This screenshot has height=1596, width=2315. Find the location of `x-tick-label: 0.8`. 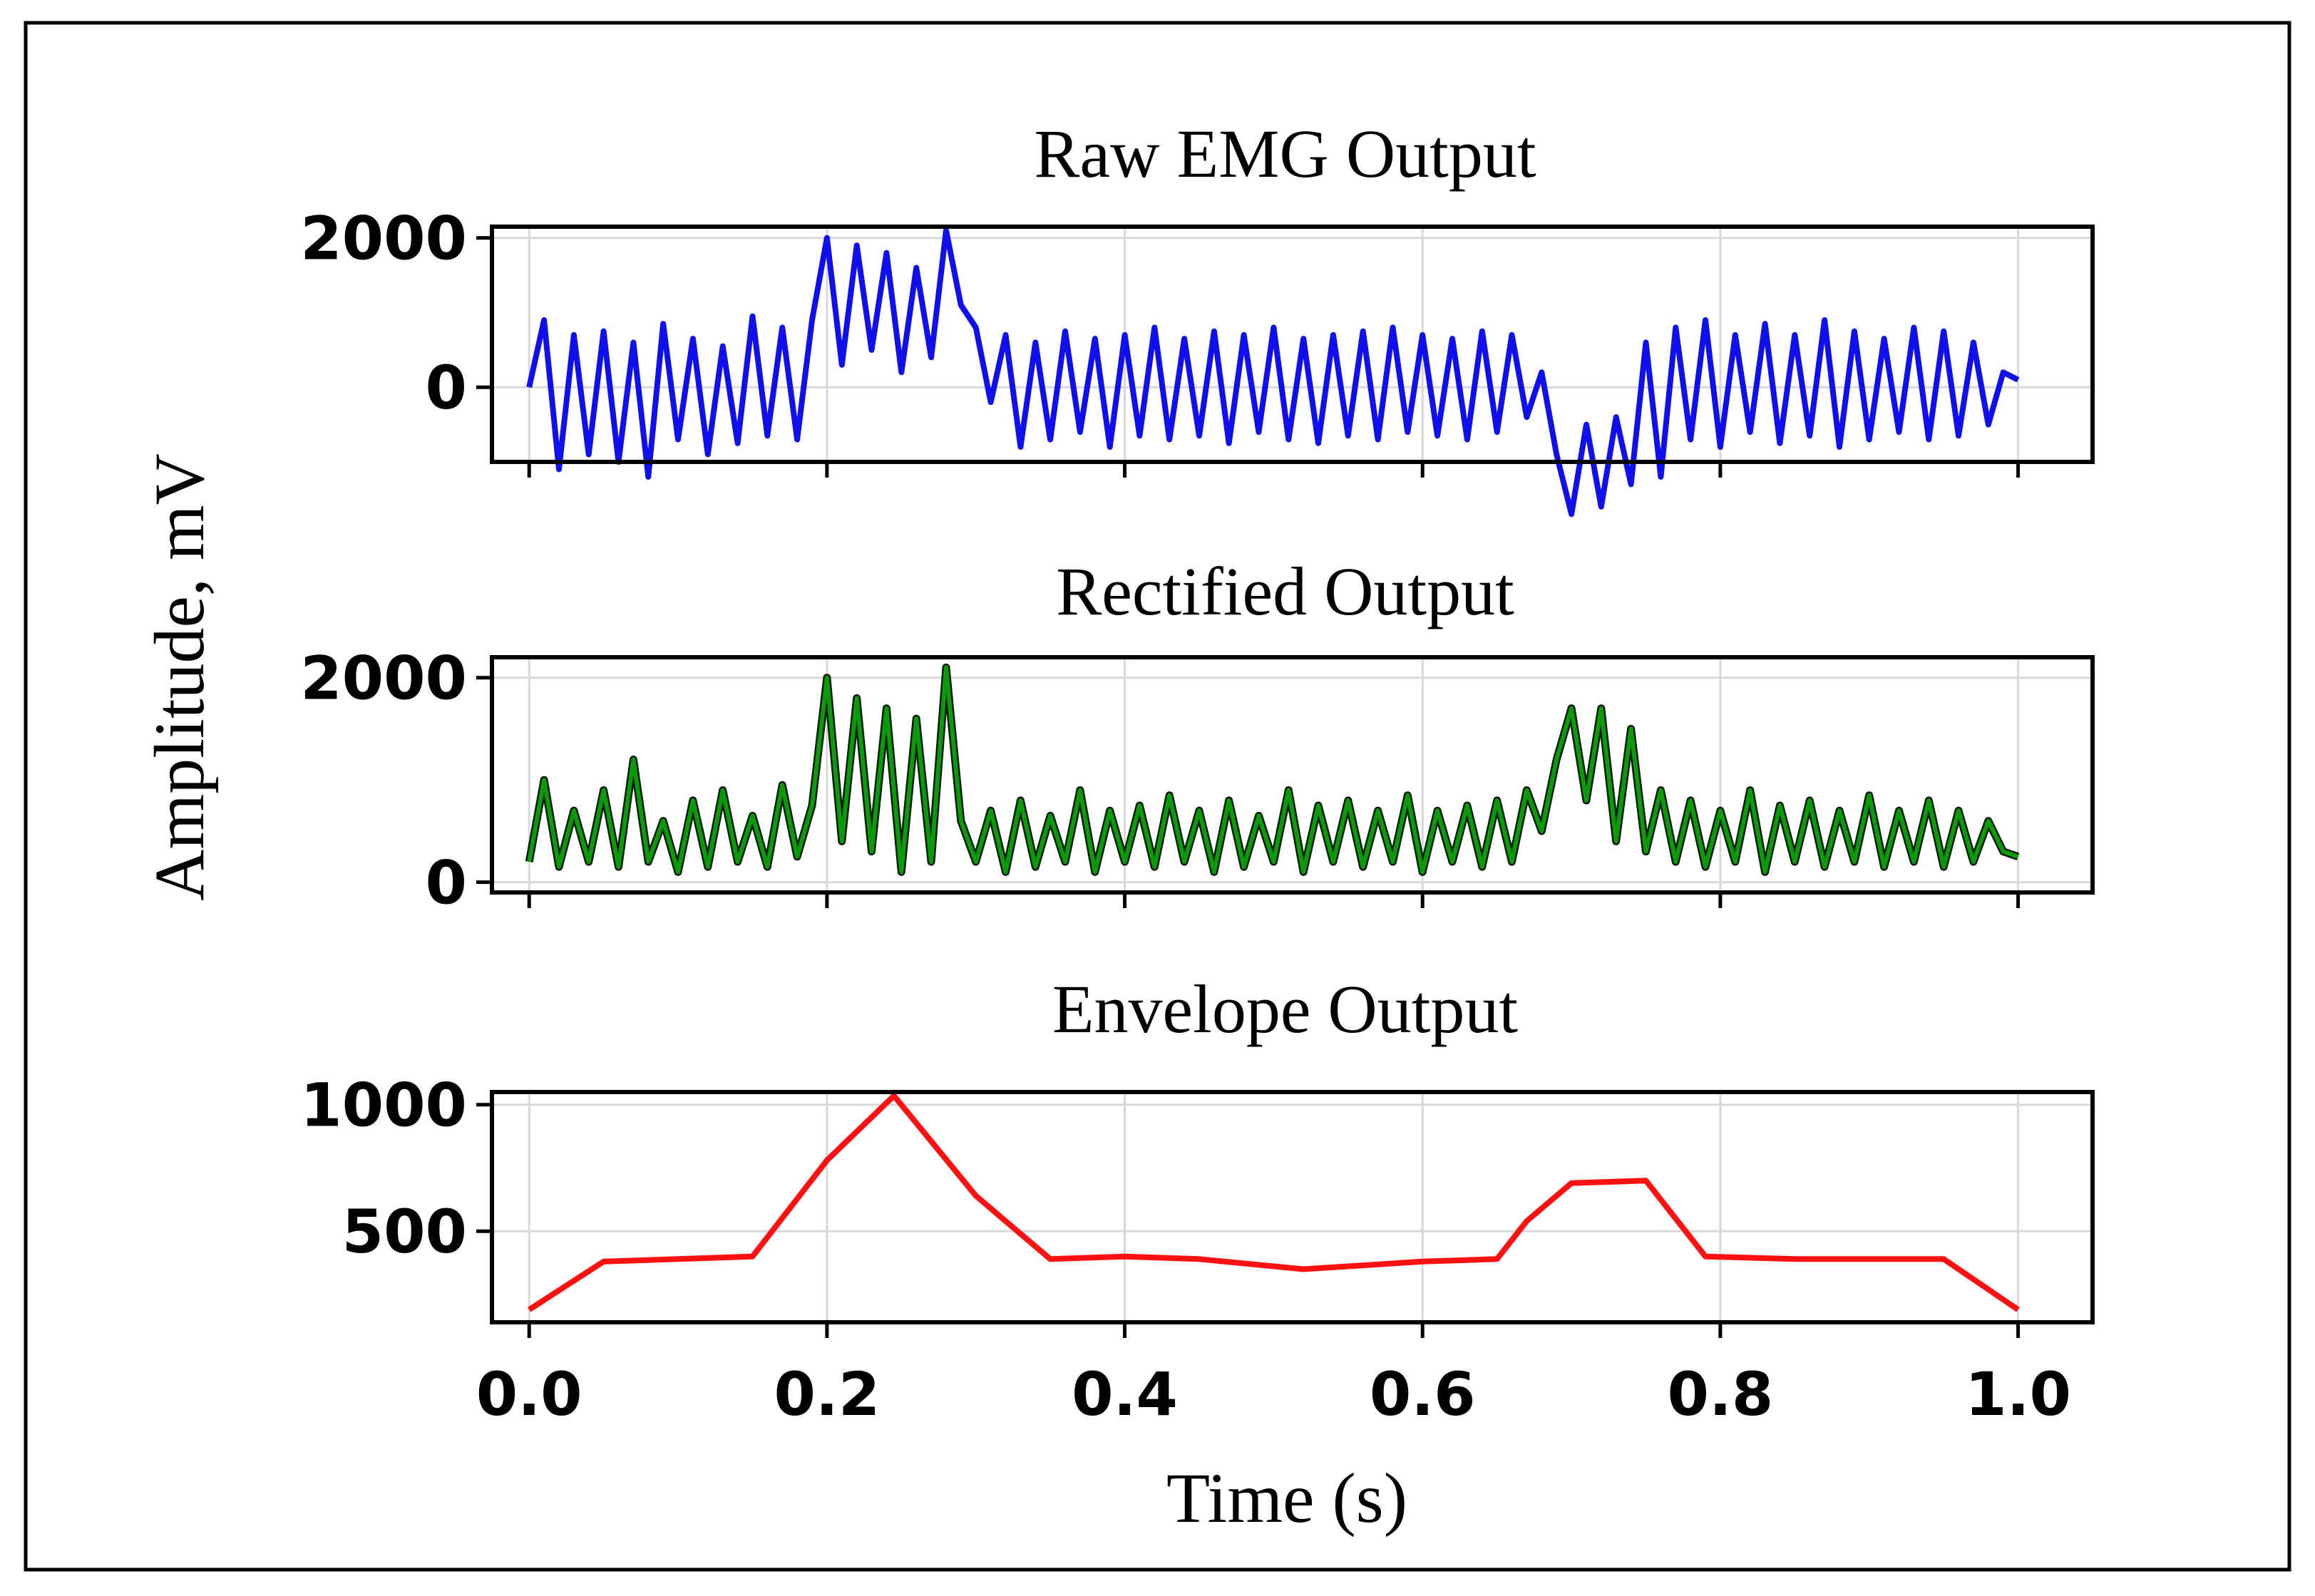

x-tick-label: 0.8 is located at coordinates (1721, 1394).